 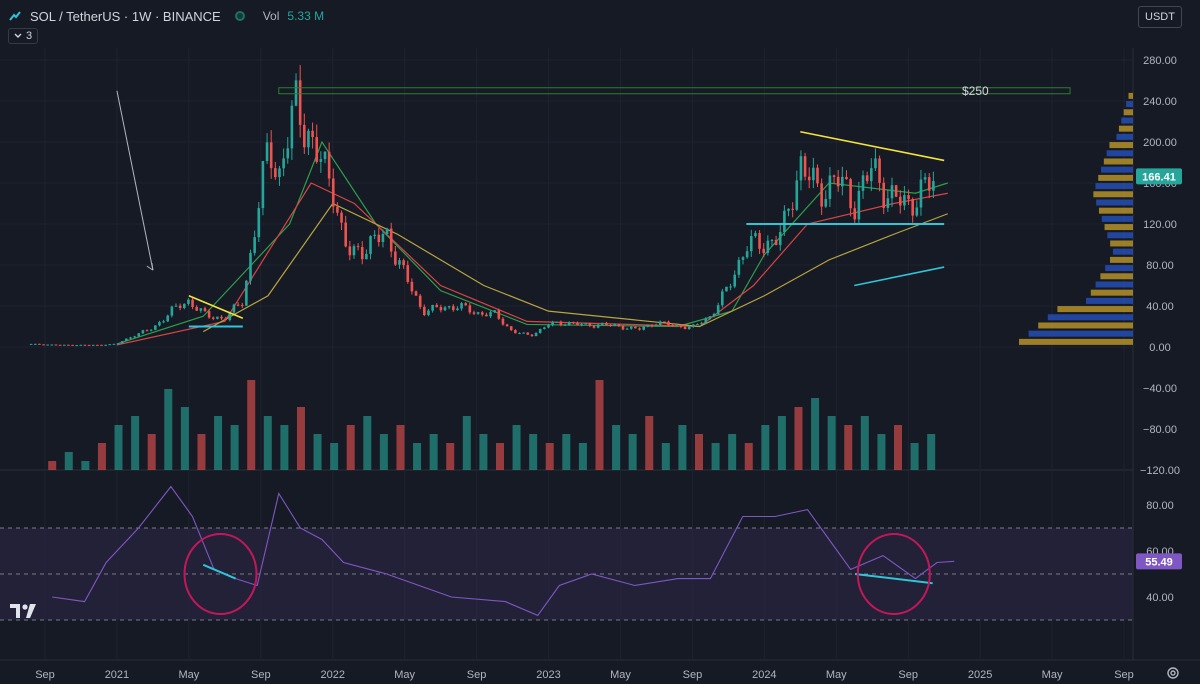 I want to click on price-tick-label: −40.00, so click(x=1160, y=389).